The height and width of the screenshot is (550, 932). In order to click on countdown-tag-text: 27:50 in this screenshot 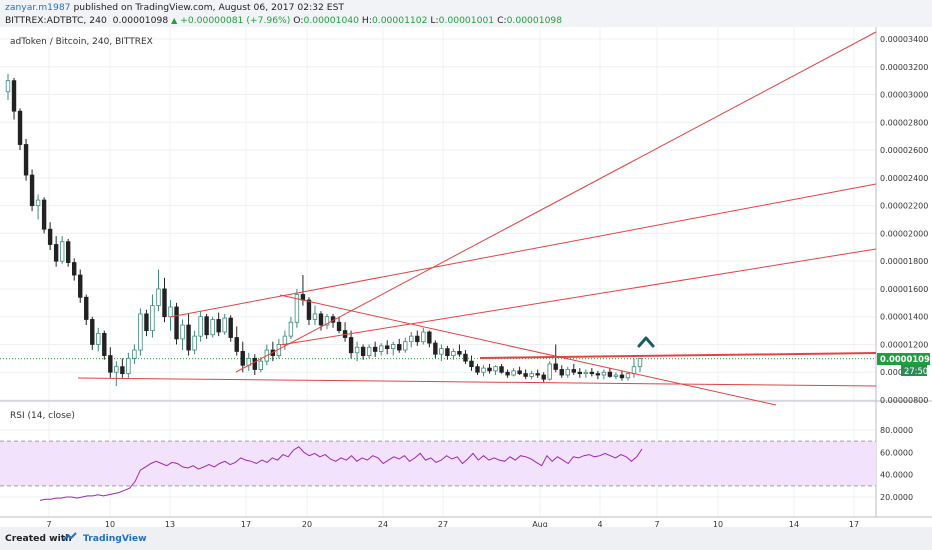, I will do `click(916, 371)`.